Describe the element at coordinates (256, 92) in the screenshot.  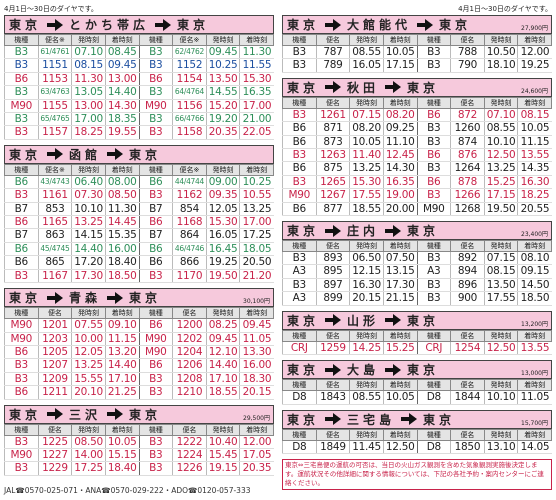
I see `cell: 16.35` at that location.